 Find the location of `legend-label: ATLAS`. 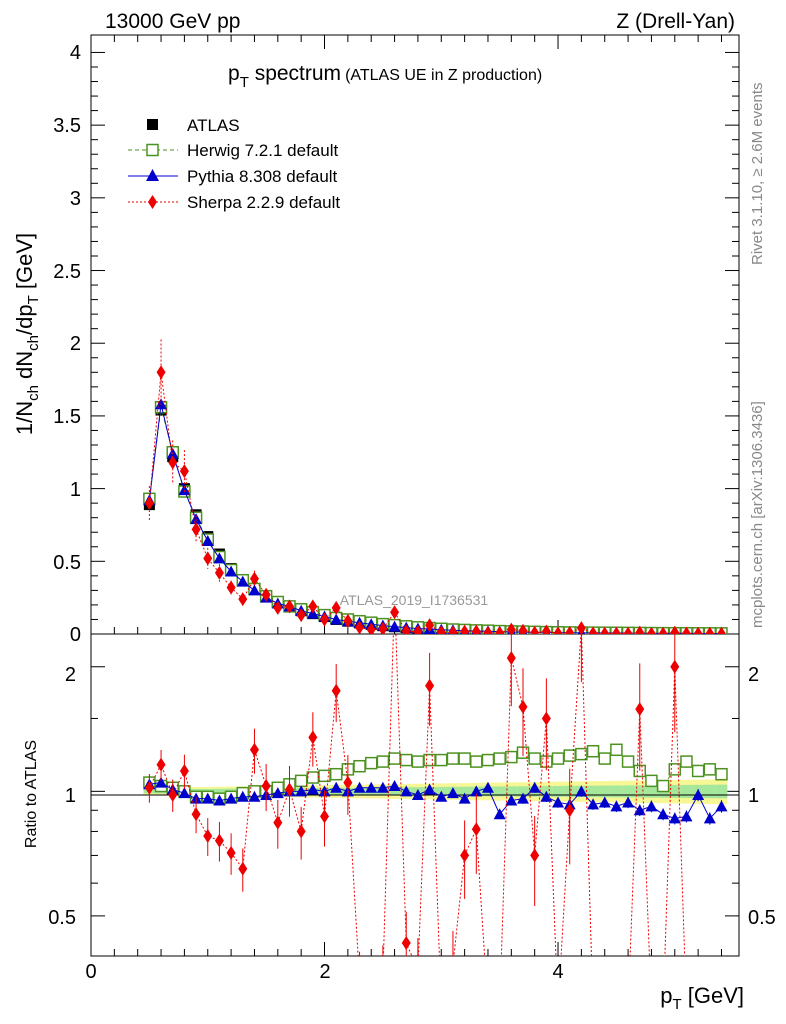

legend-label: ATLAS is located at coordinates (213, 125).